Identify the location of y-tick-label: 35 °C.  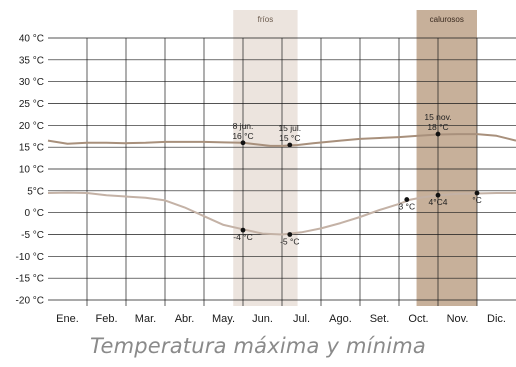
(31, 60).